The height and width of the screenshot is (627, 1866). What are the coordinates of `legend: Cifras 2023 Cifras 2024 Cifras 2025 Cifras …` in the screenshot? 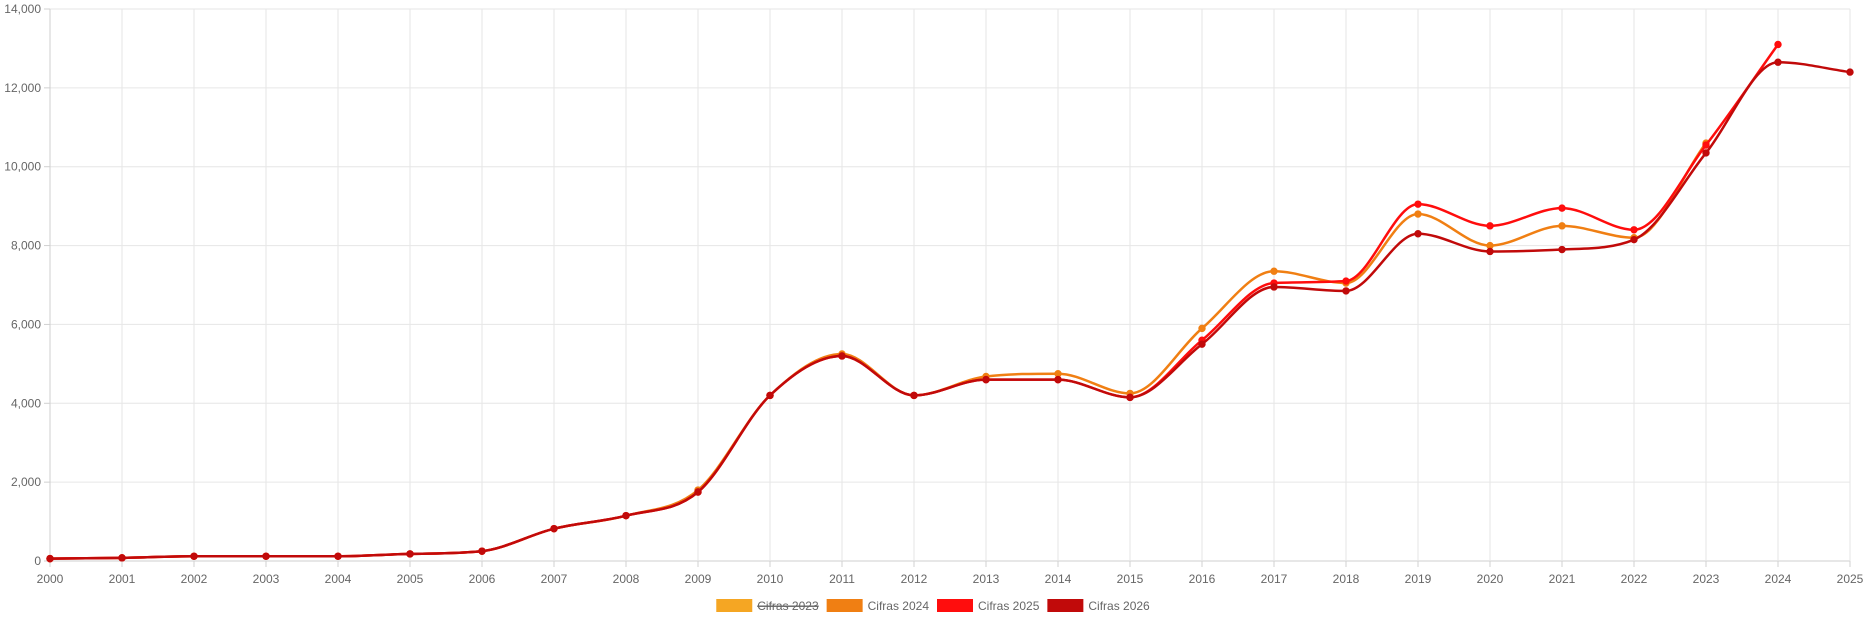 It's located at (933, 606).